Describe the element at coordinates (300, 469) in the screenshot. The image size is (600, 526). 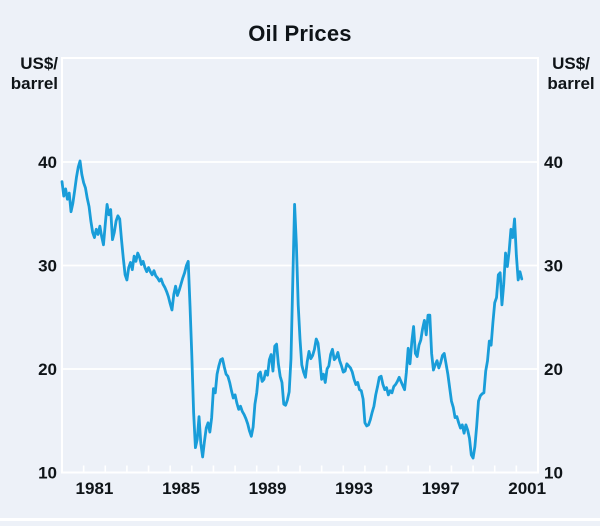
I see `x-axis-ticks` at that location.